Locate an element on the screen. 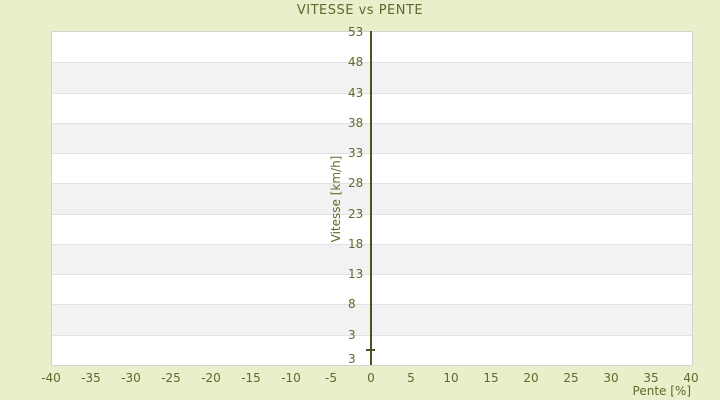 This screenshot has height=400, width=720. x-tick-label: 10 is located at coordinates (451, 378).